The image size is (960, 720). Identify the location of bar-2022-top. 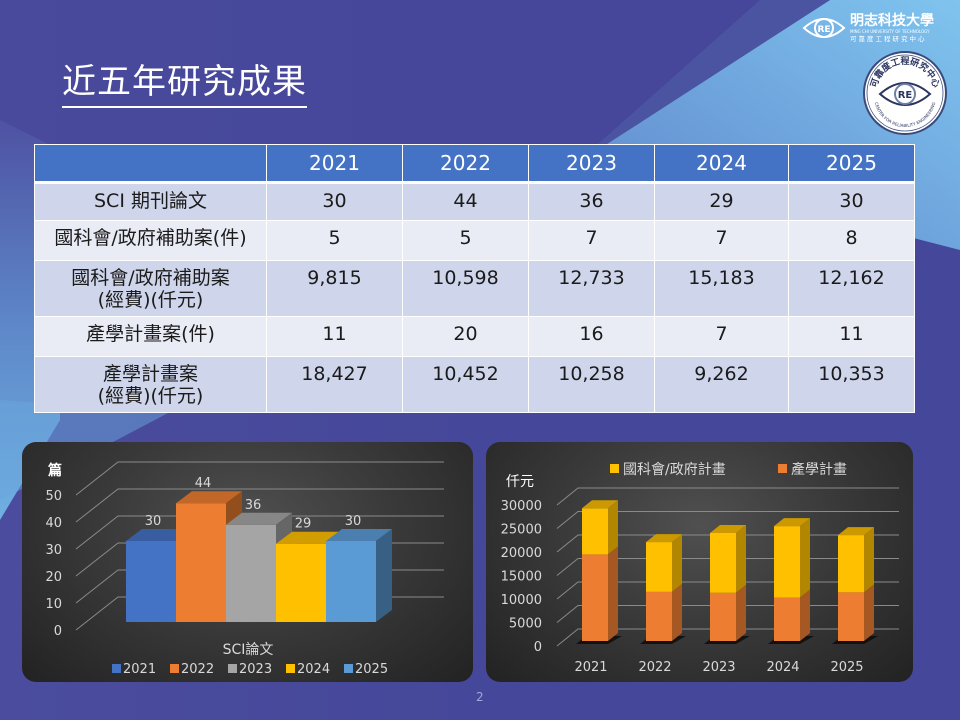
(209, 497).